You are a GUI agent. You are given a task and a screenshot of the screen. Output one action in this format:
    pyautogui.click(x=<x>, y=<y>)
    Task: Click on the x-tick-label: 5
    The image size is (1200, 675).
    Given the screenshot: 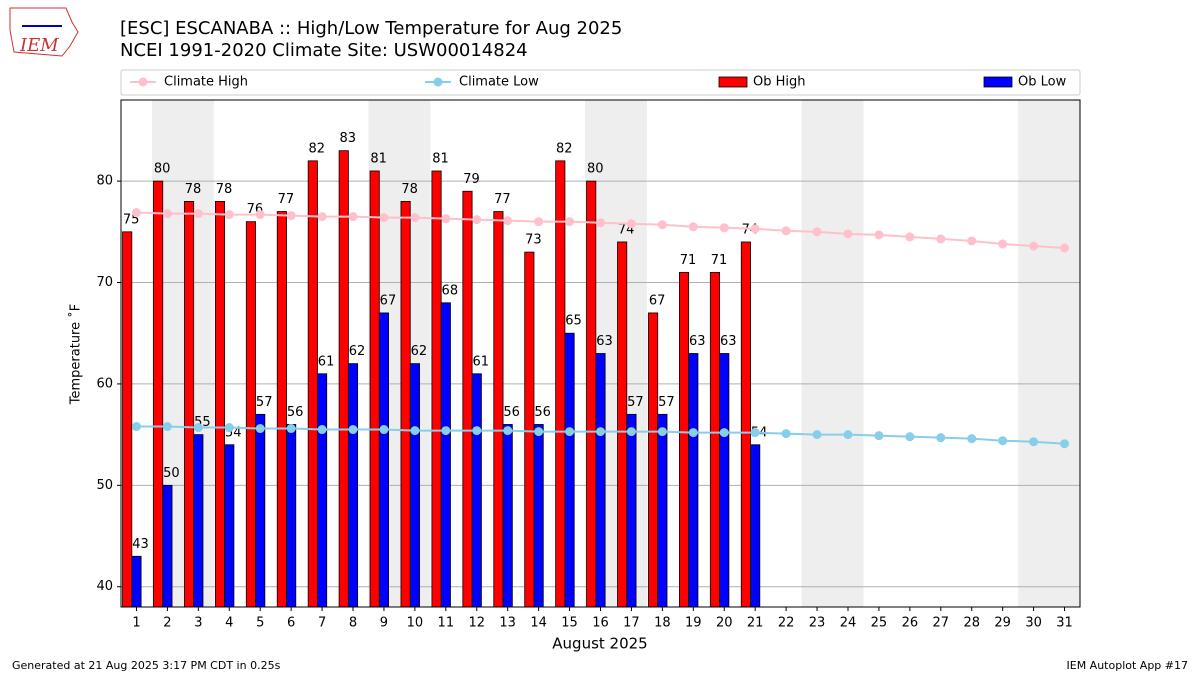 What is the action you would take?
    pyautogui.click(x=260, y=623)
    